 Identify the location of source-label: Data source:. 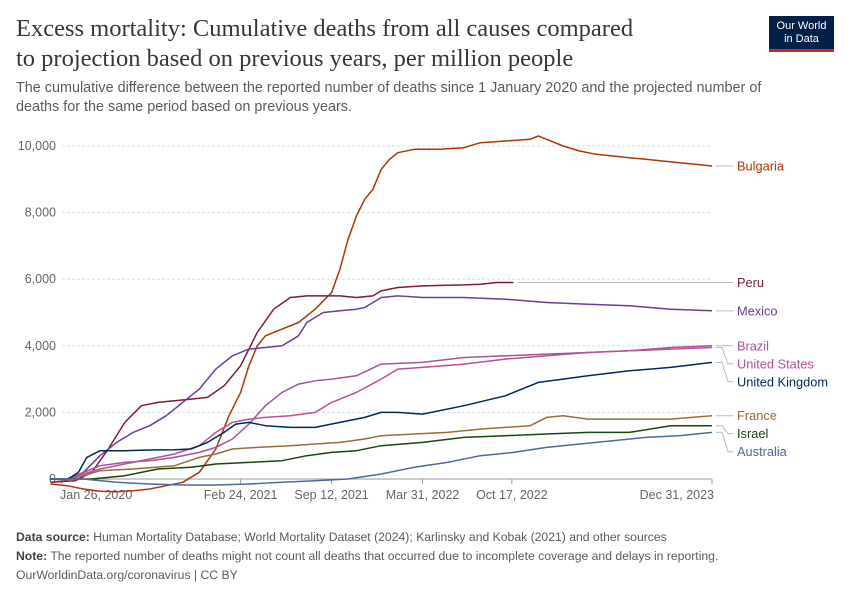
(53, 537).